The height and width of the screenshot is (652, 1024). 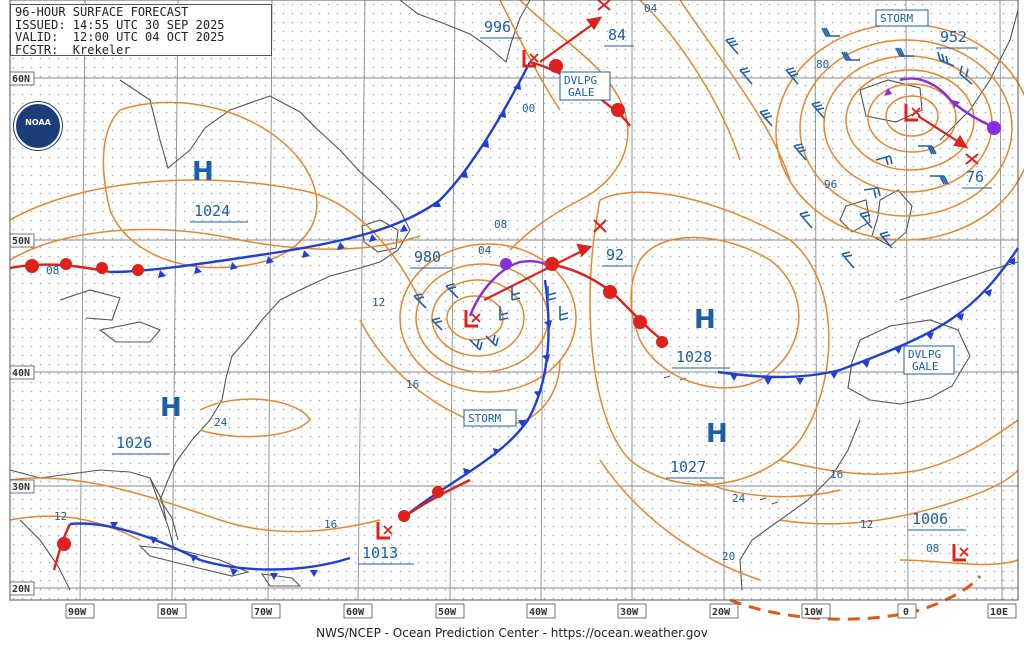 I want to click on iberia-coast, so click(x=909, y=362).